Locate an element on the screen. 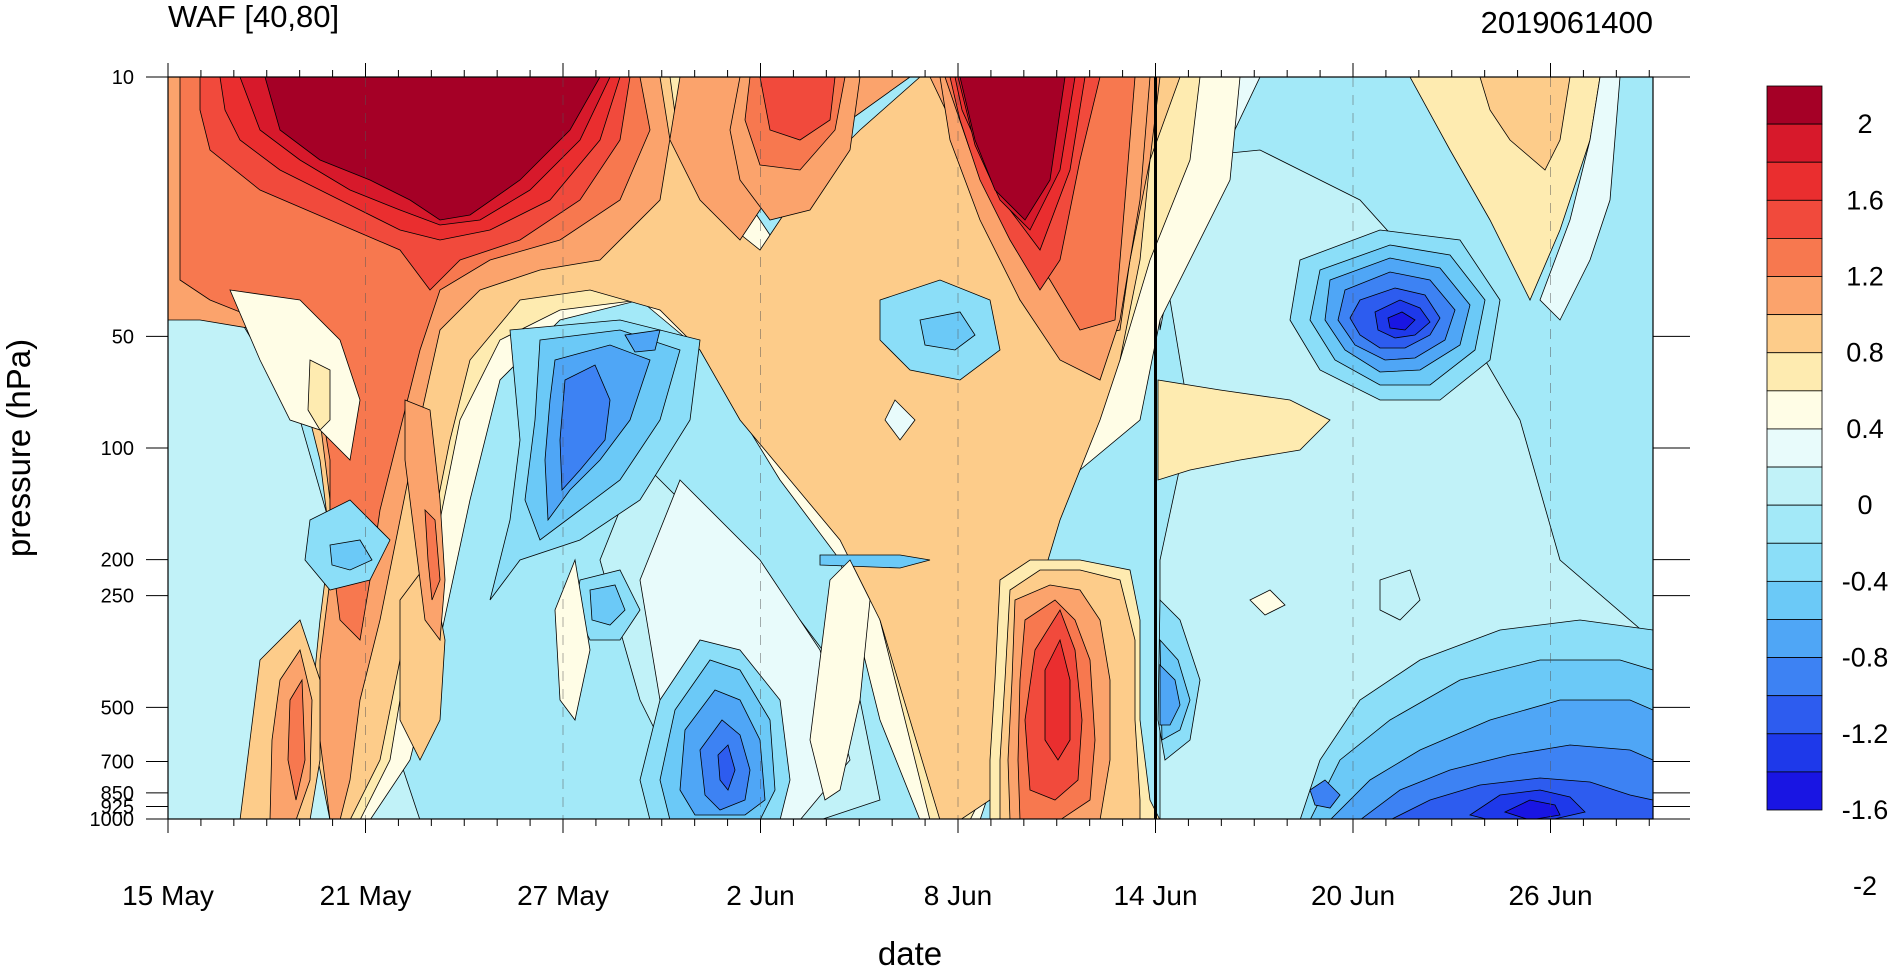 This screenshot has width=1889, height=973. colorbar-label: -1.6 is located at coordinates (1865, 810).